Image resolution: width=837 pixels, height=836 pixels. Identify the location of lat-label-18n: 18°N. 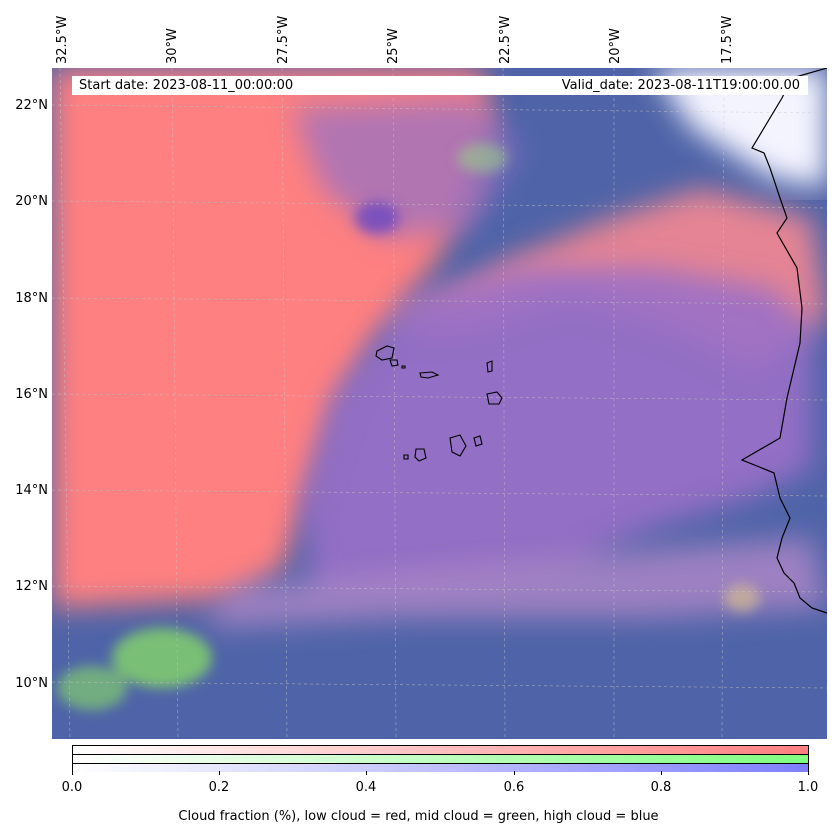
(31, 298).